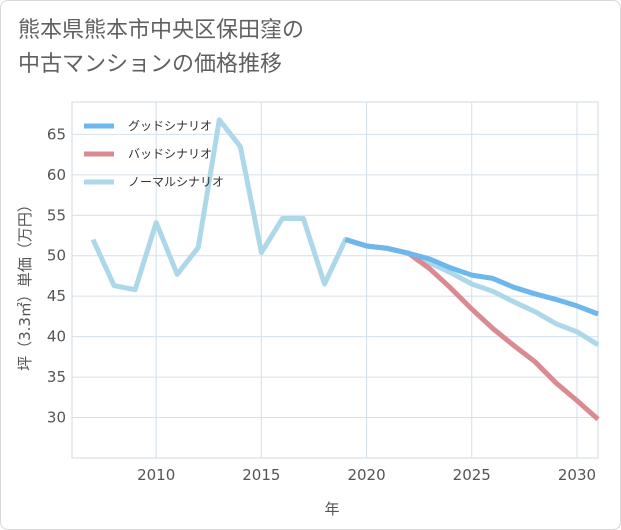  Describe the element at coordinates (472, 475) in the screenshot. I see `x-tick-label-2025: 2025` at that location.